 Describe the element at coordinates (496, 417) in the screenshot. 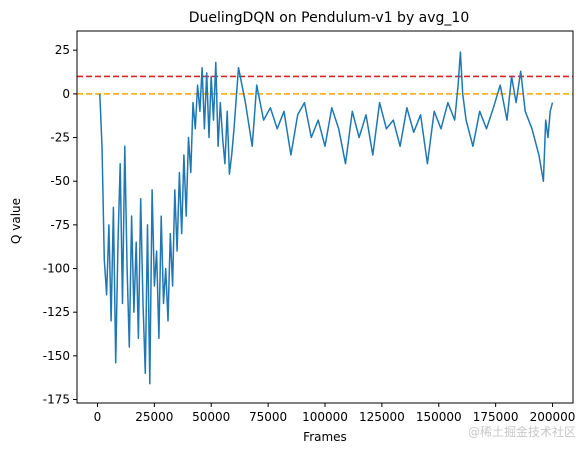

I see `x-tick-label: 175000` at that location.